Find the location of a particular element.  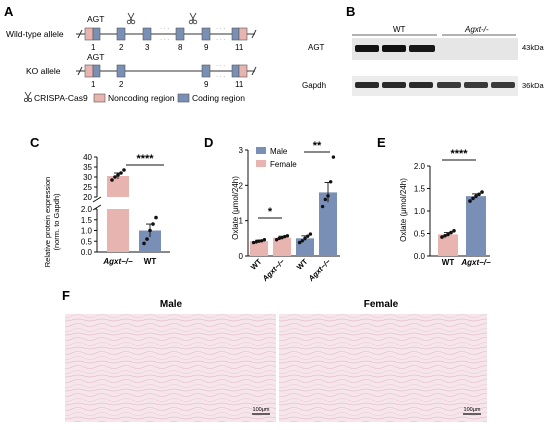

c-ytick-label: 0.0 is located at coordinates (87, 252).